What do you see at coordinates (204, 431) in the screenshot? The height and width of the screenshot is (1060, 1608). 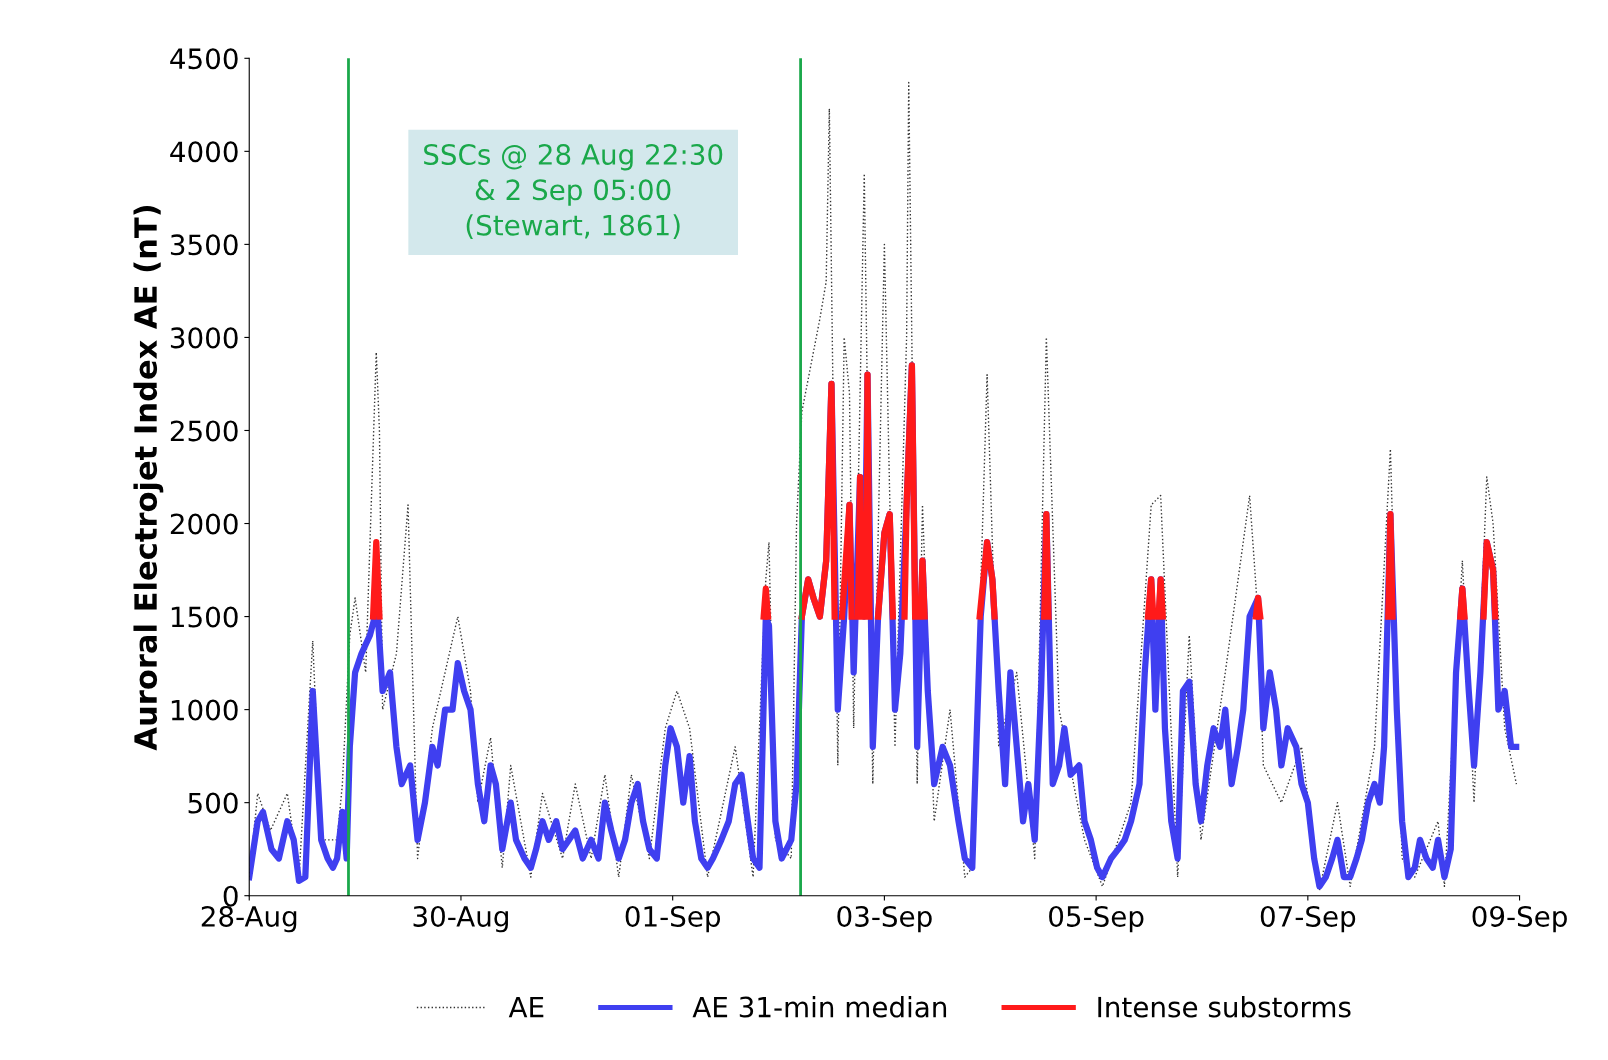 I see `y-tick-label: 2500` at bounding box center [204, 431].